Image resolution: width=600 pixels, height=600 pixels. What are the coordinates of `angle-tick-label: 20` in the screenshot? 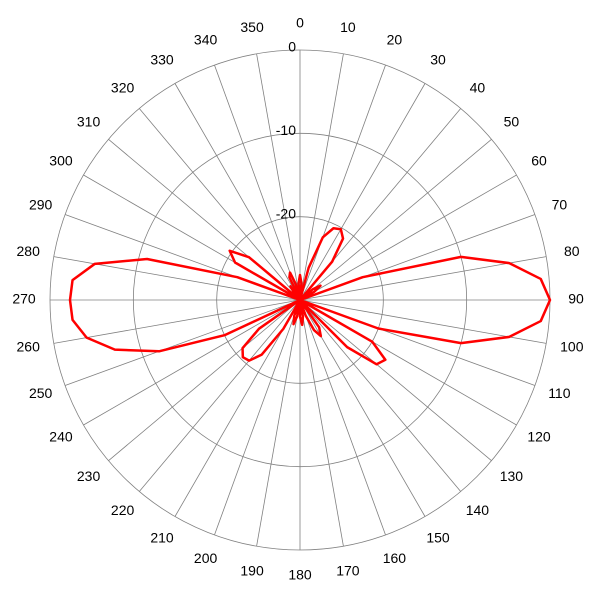 It's located at (395, 39).